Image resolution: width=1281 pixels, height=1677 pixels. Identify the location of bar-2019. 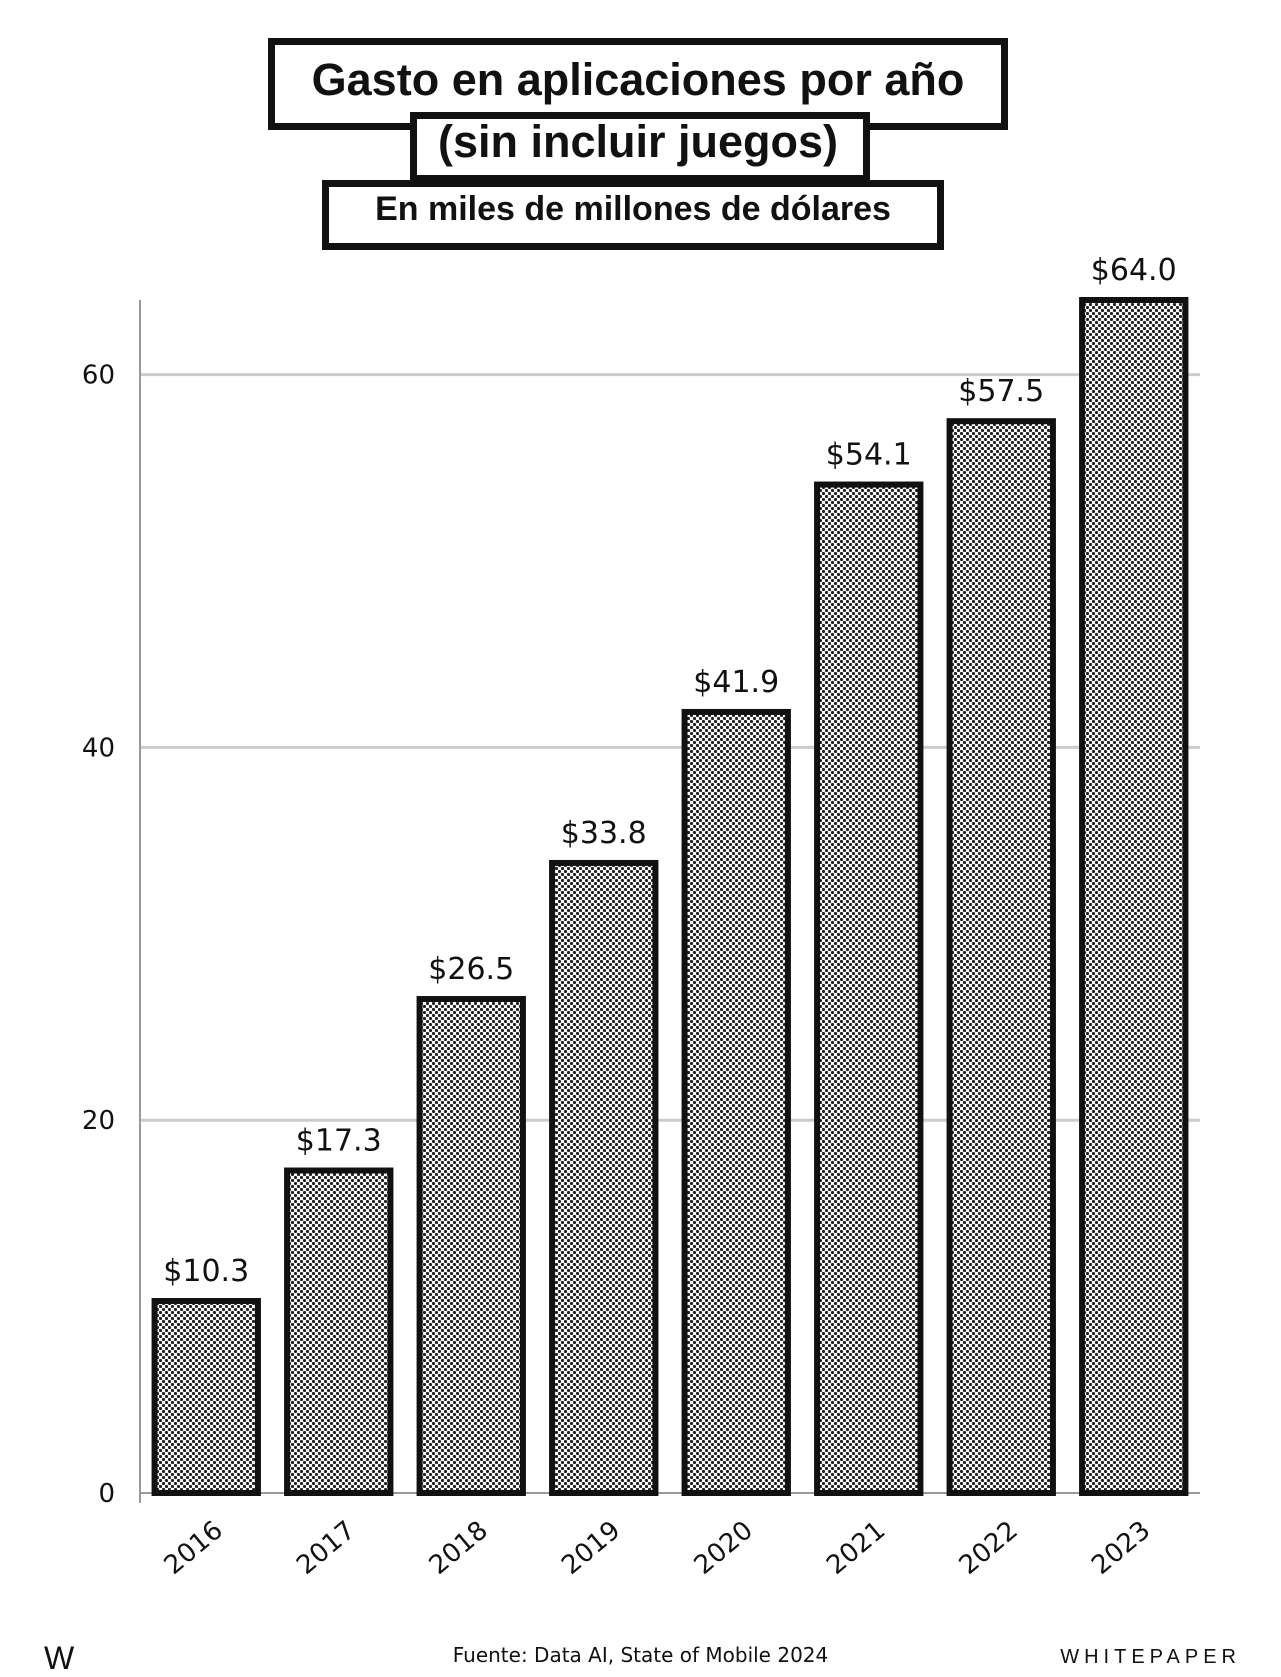
(604, 1177).